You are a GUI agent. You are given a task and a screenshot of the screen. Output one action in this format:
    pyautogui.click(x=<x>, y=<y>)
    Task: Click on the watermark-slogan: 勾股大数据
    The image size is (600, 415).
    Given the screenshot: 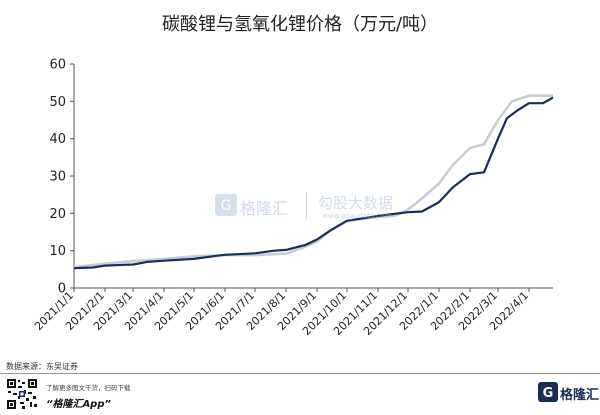 What is the action you would take?
    pyautogui.click(x=356, y=203)
    